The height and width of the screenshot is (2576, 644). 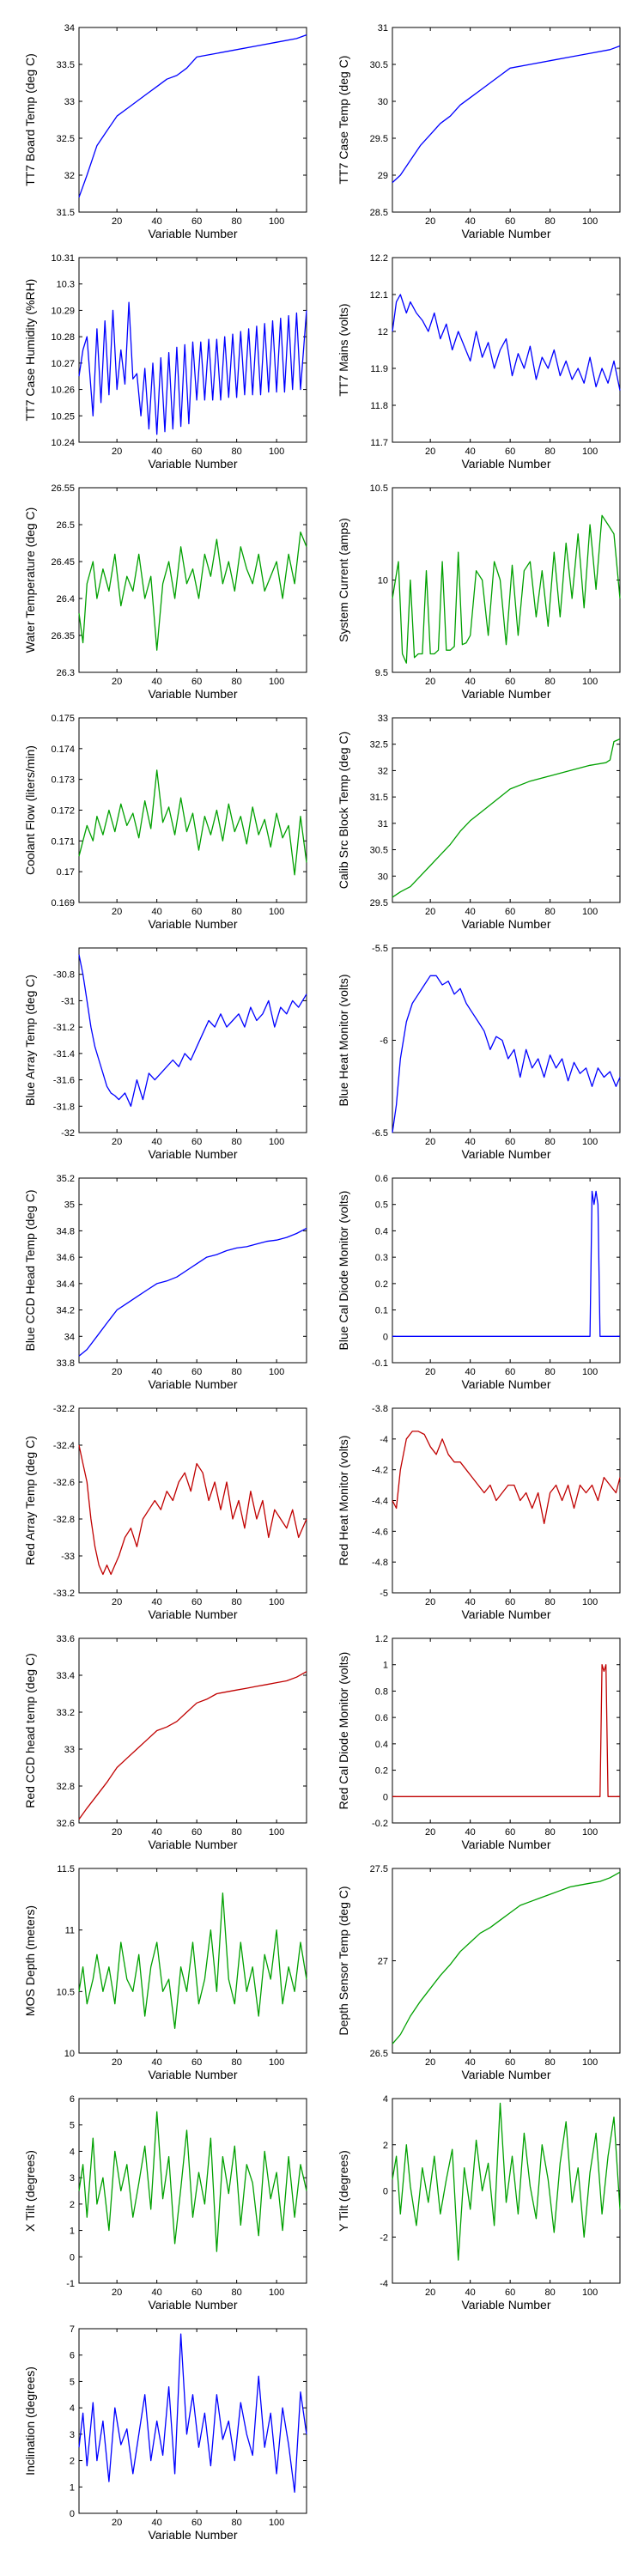 I want to click on y-tick-label: 10.5, so click(x=379, y=488).